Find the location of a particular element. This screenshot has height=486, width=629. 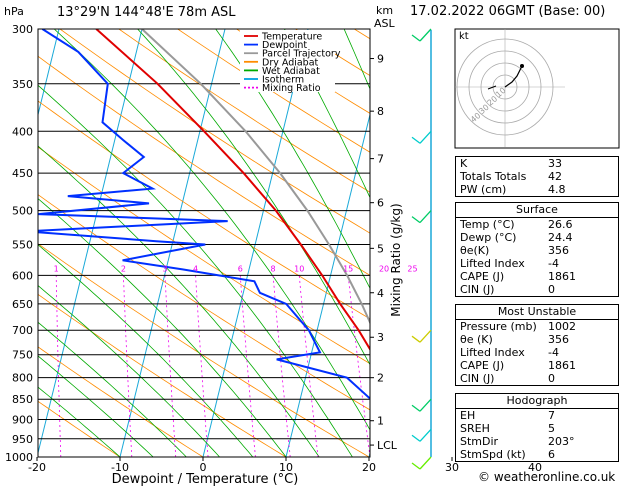

mixing-ratio-label: 3 is located at coordinates (164, 268).